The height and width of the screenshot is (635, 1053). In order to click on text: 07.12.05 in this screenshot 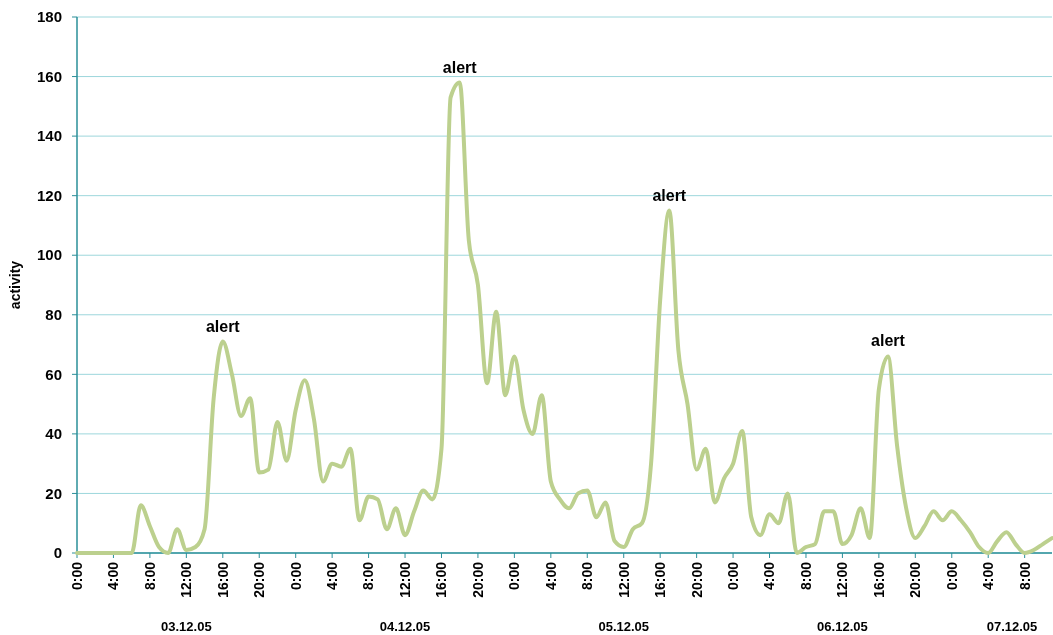, I will do `click(1012, 626)`.